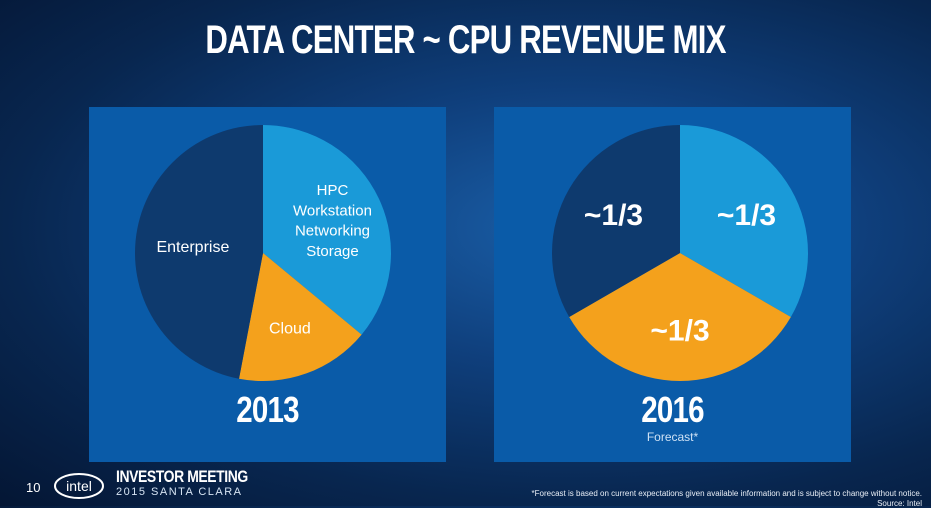 The width and height of the screenshot is (931, 508). What do you see at coordinates (672, 437) in the screenshot?
I see `forecast-label: Forecast*` at bounding box center [672, 437].